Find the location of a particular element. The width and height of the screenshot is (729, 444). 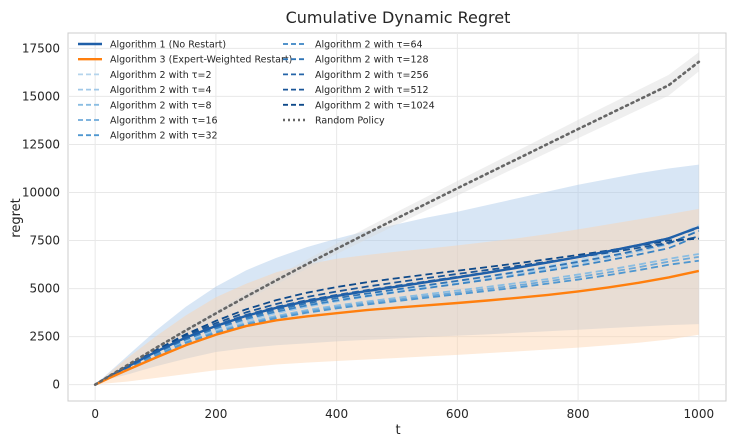

legend-label: Algorithm 2 with τ=8 is located at coordinates (161, 105).